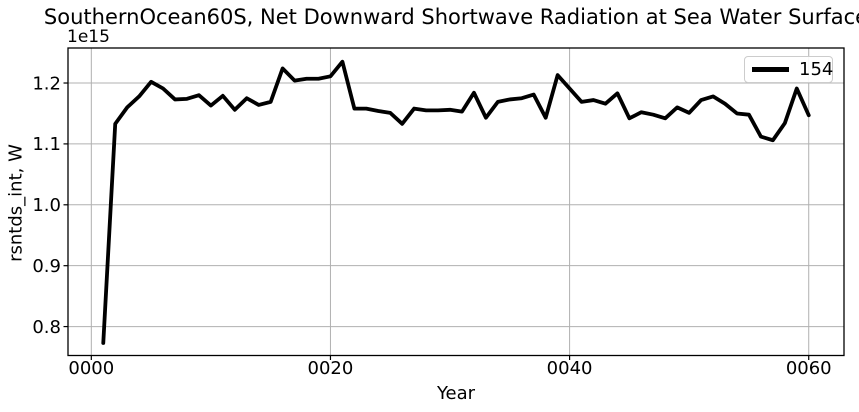  Describe the element at coordinates (46, 327) in the screenshot. I see `y-tick-label: 0.8` at that location.